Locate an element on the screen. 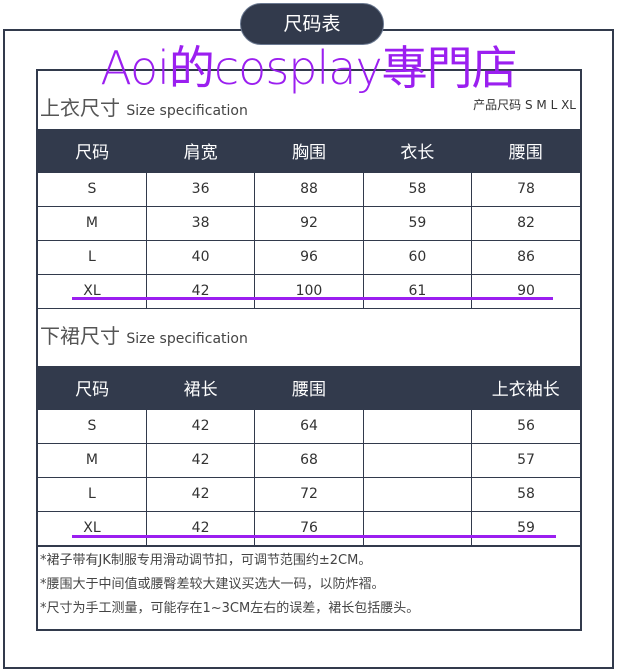 This screenshot has height=669, width=617. header-row: 尺码 肩宽 胸围 衣长 腰围 is located at coordinates (309, 150).